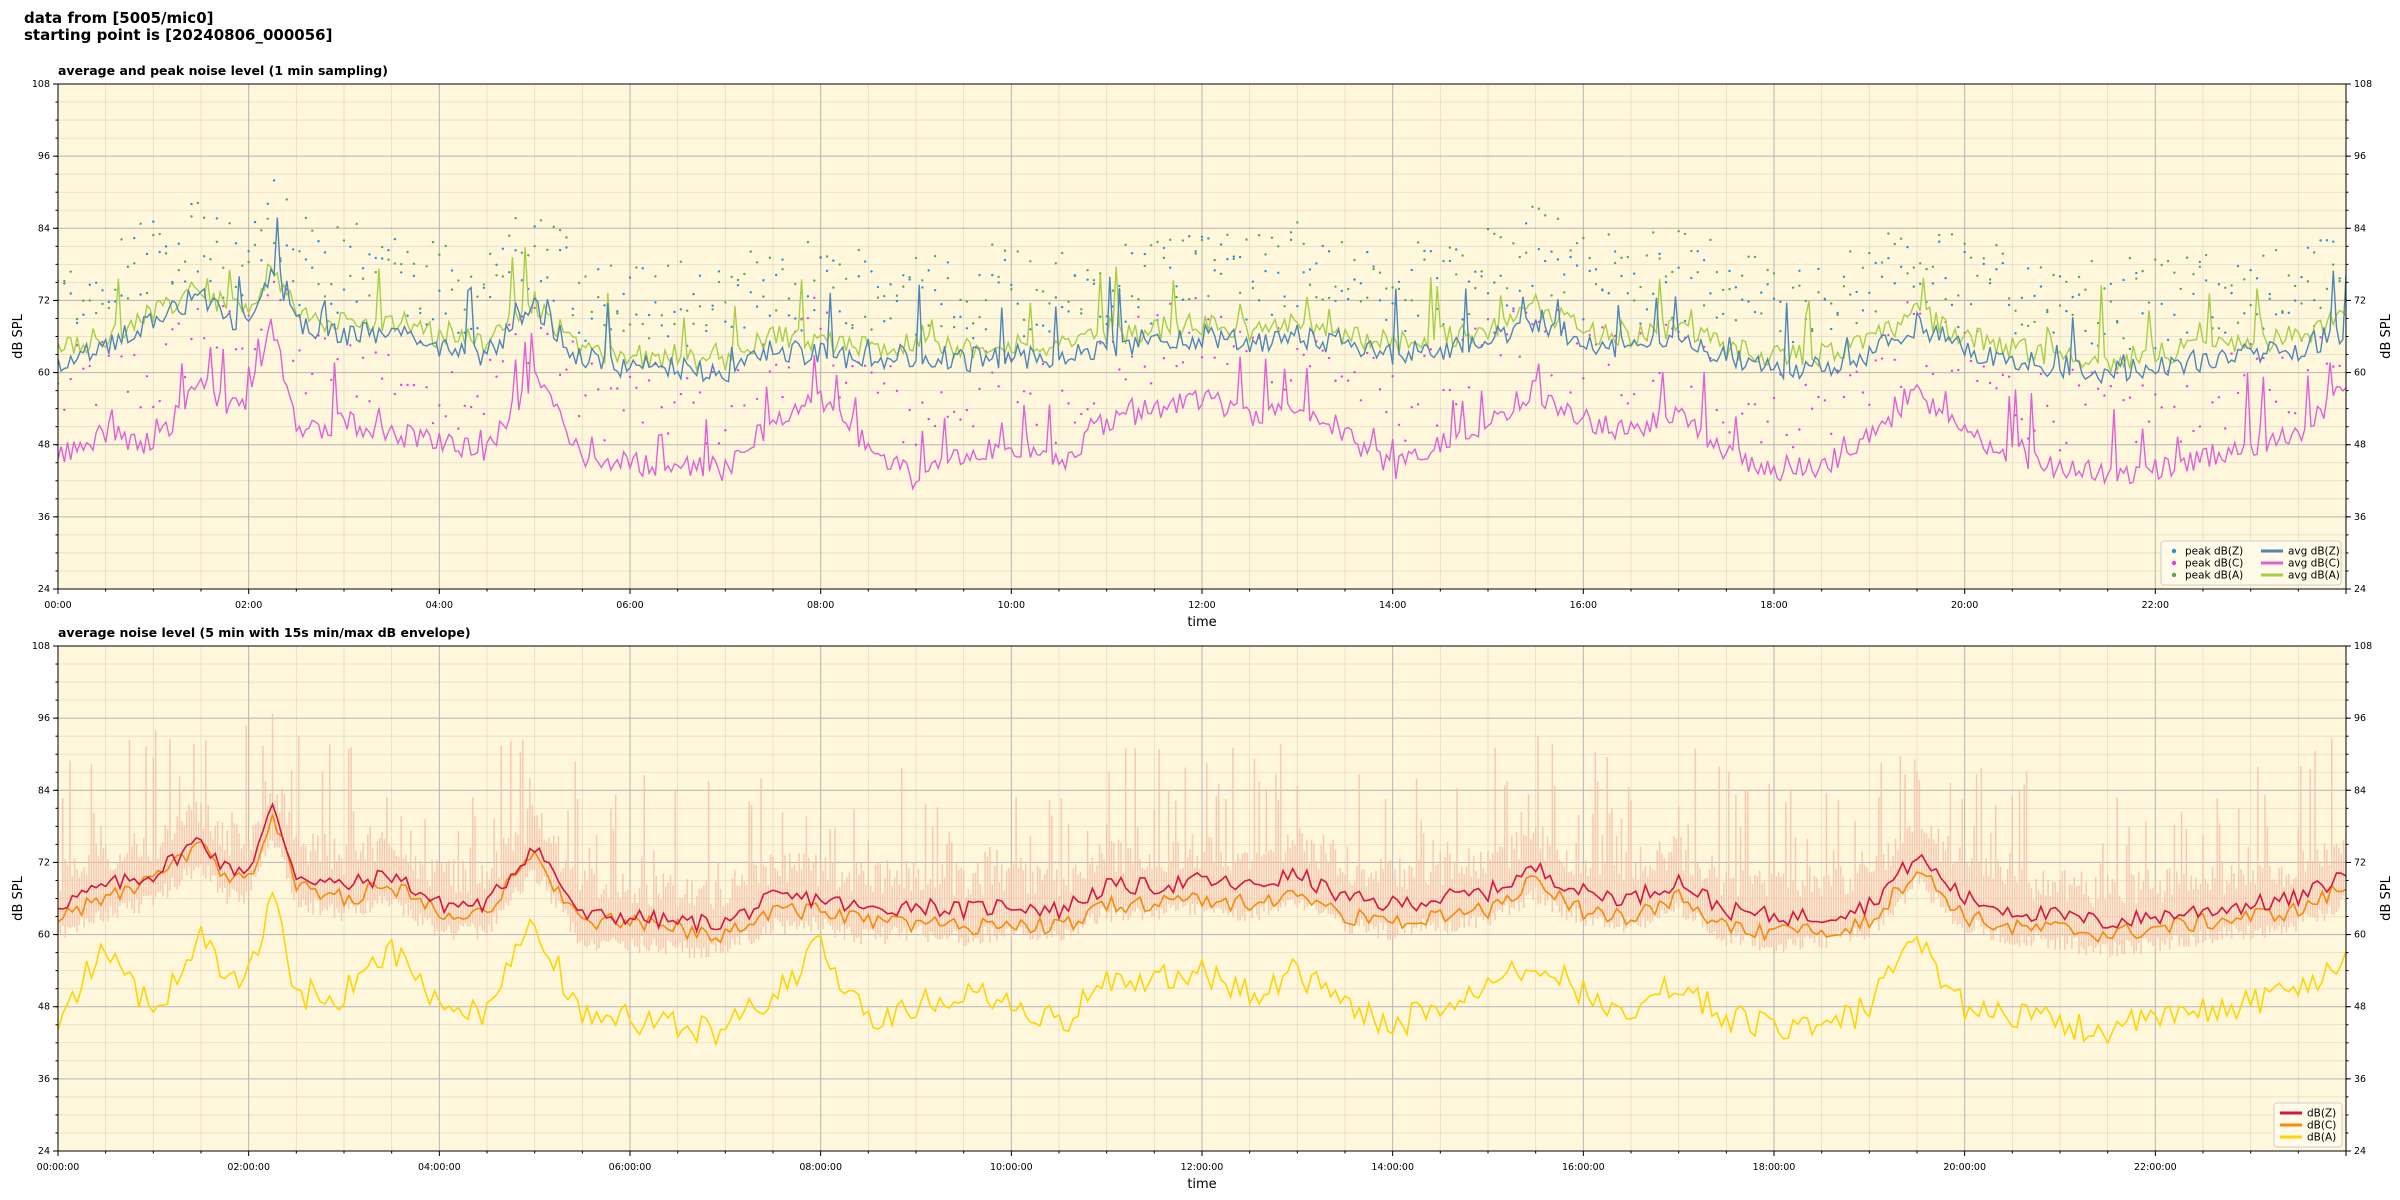  What do you see at coordinates (2360, 1007) in the screenshot?
I see `y-tick-label-right: 48` at bounding box center [2360, 1007].